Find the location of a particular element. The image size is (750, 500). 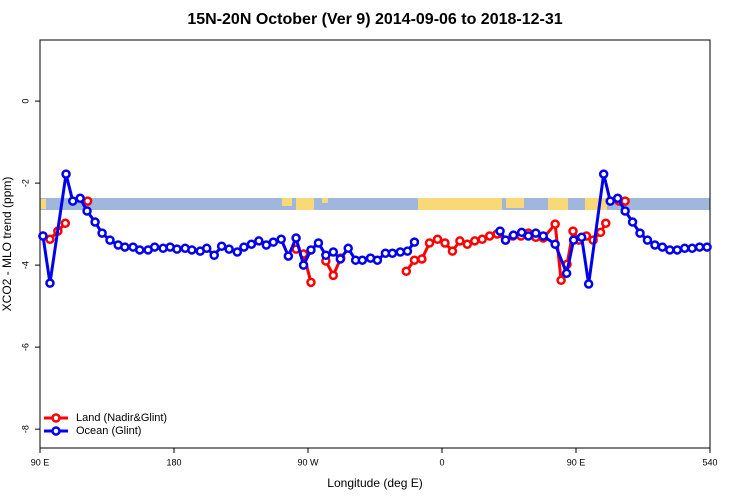

y-tick-label: -8 is located at coordinates (25, 429).